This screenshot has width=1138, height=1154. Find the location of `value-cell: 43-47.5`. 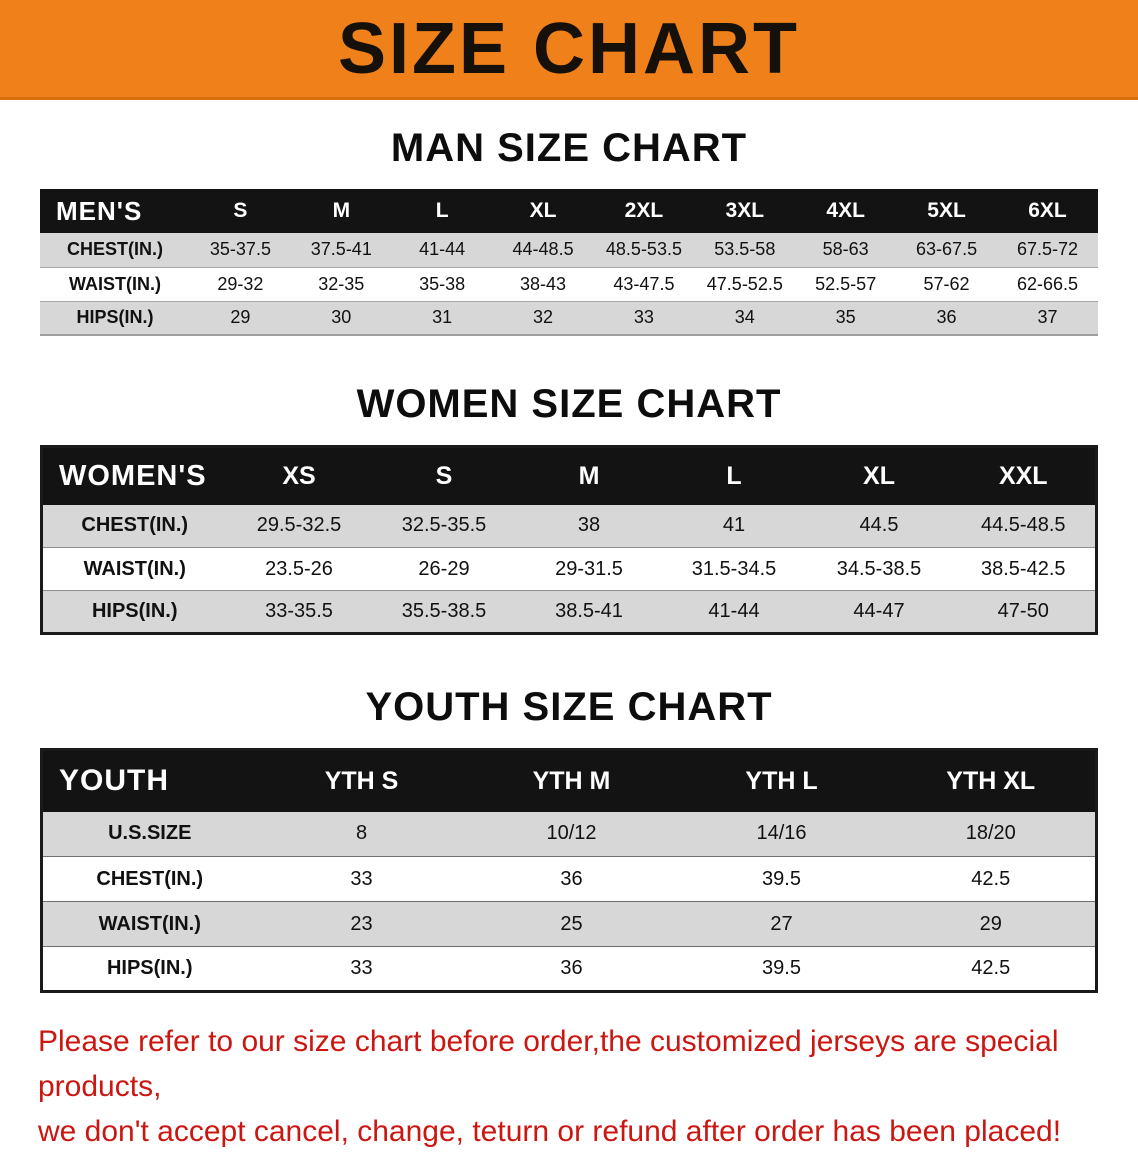

value-cell: 43-47.5 is located at coordinates (644, 283).